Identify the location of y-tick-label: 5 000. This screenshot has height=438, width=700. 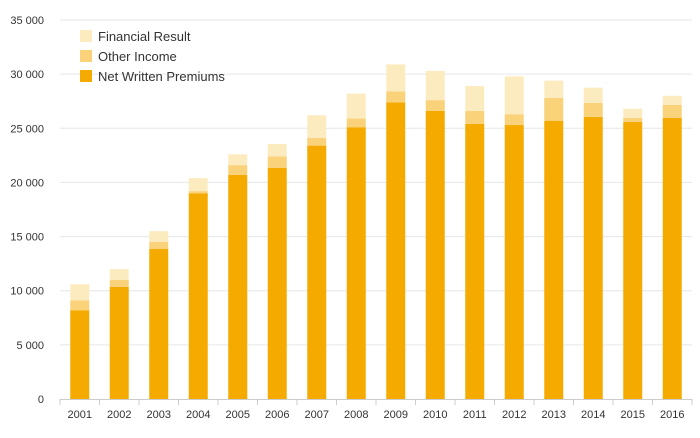
(30, 346).